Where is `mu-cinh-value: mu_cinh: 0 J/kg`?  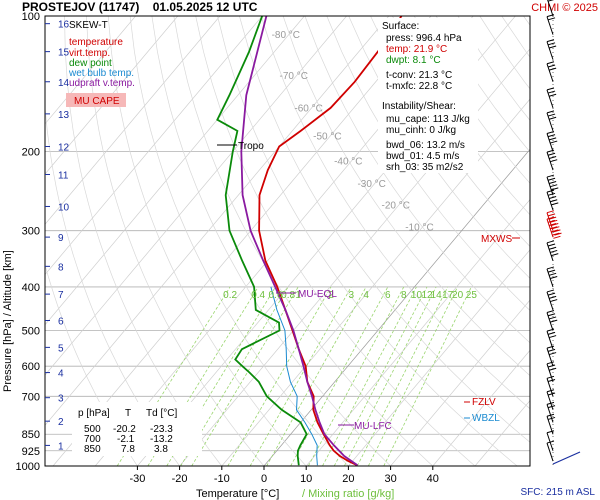
mu-cinh-value: mu_cinh: 0 J/kg is located at coordinates (421, 130).